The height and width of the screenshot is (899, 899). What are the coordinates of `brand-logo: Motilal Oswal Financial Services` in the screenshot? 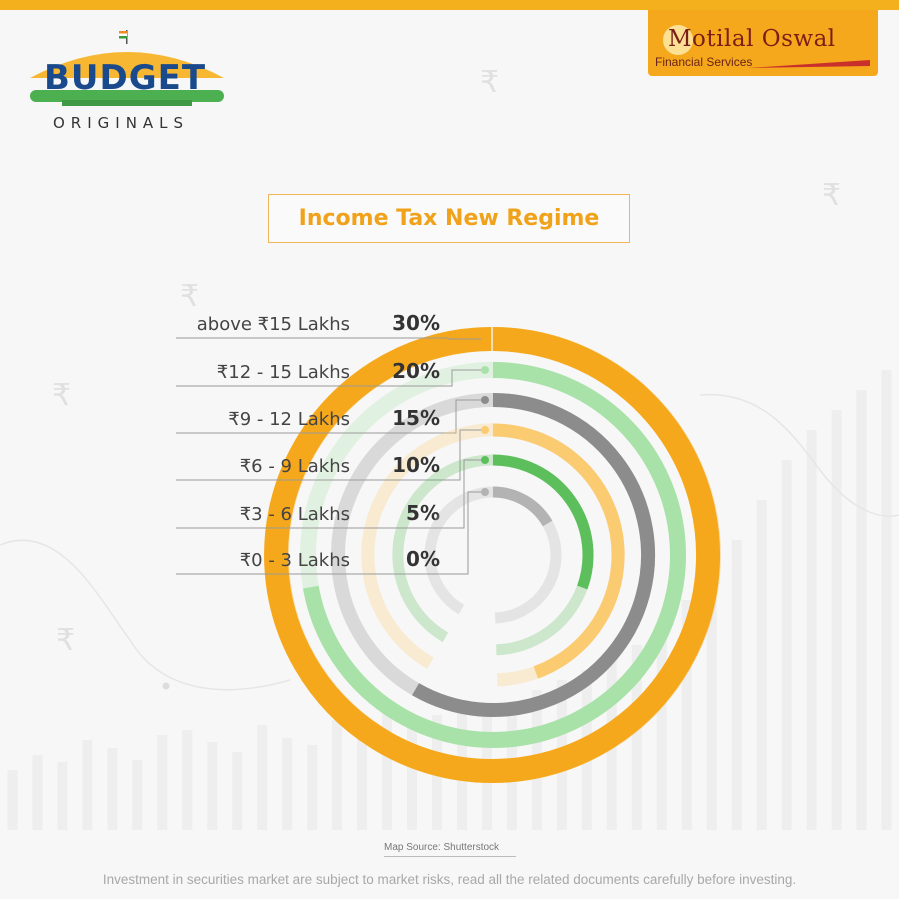 It's located at (763, 43).